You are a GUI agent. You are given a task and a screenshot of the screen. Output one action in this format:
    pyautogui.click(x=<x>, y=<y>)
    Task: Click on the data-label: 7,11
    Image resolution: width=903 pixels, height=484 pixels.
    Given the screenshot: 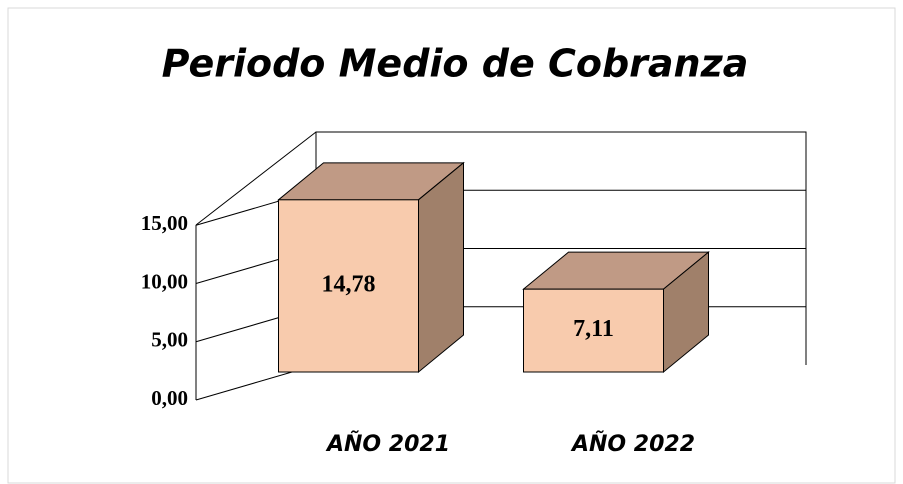 What is the action you would take?
    pyautogui.click(x=593, y=329)
    